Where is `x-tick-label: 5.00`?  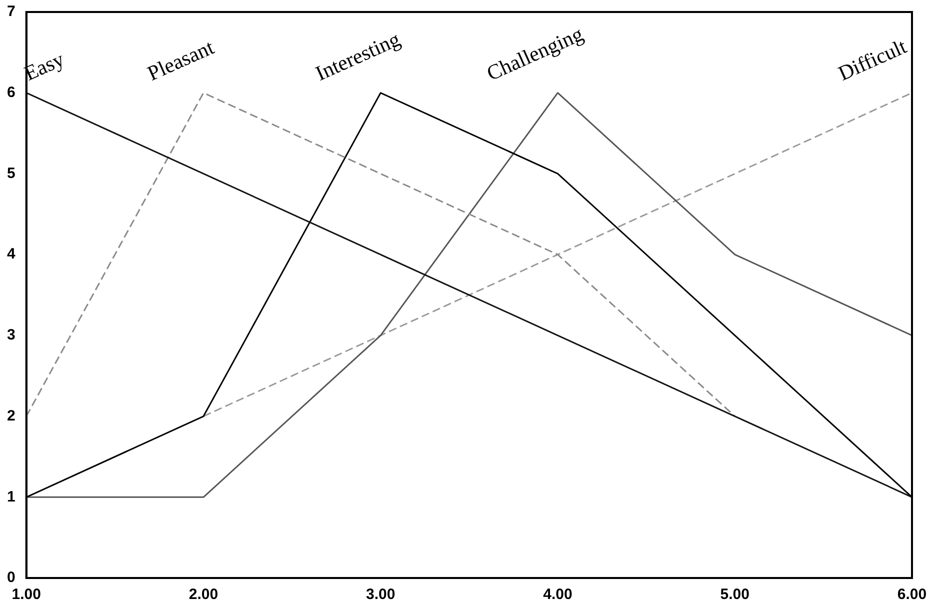 x-tick-label: 5.00 is located at coordinates (735, 595).